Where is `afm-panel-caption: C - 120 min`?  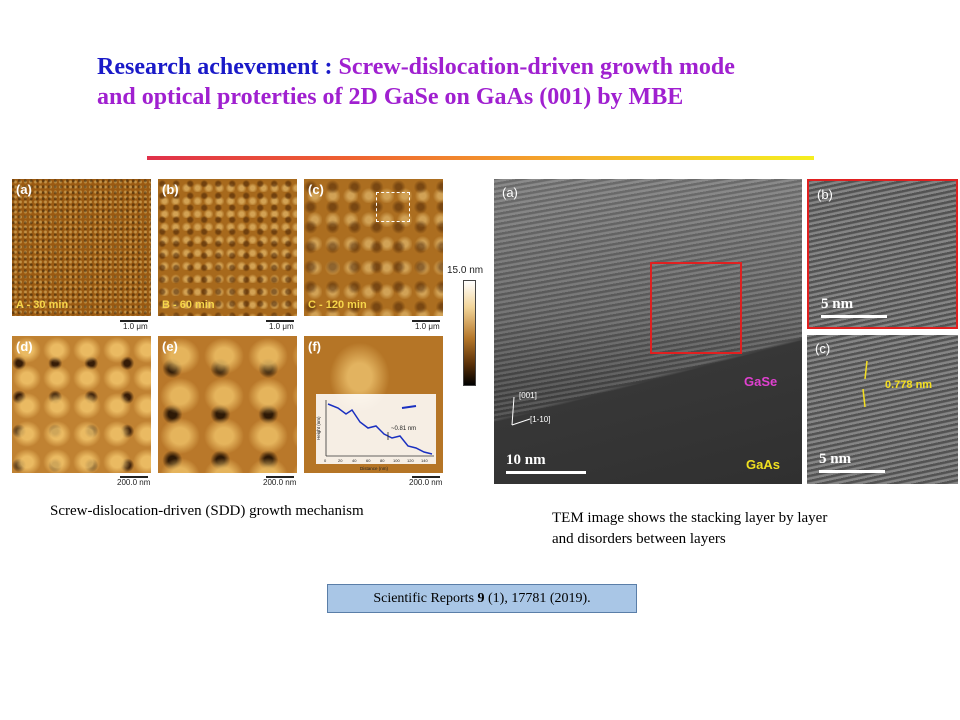
afm-panel-caption: C - 120 min is located at coordinates (337, 305).